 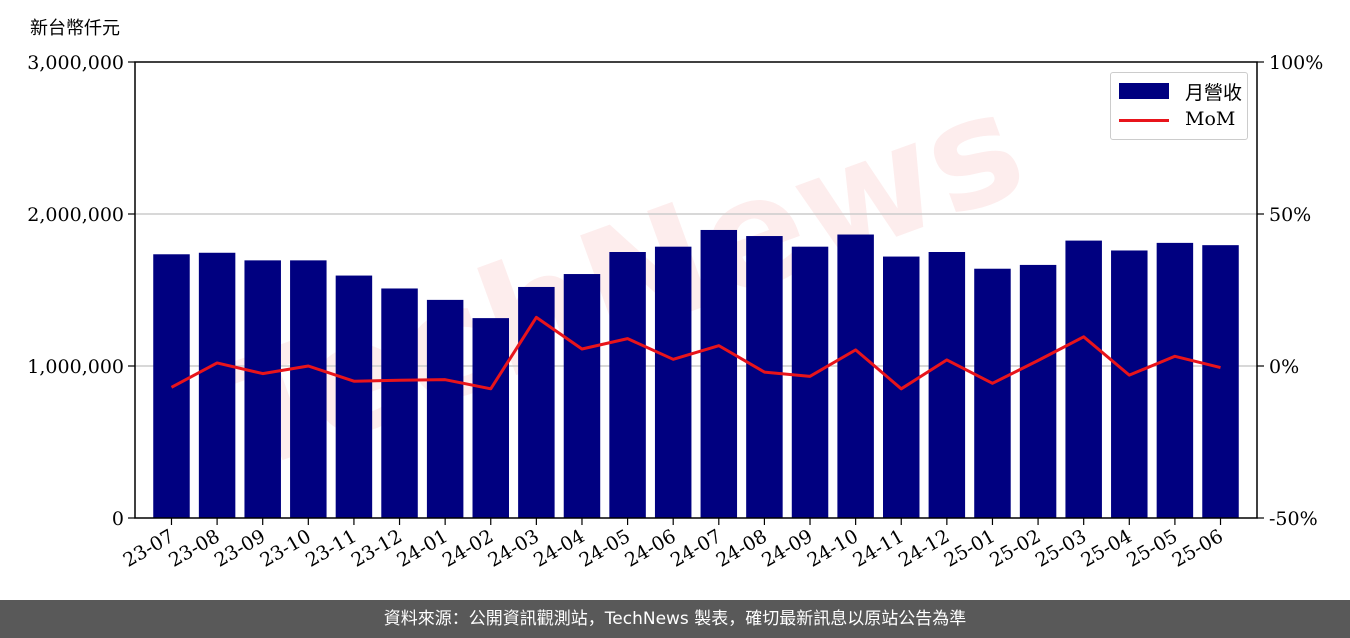 I want to click on x-tick-label: 24-02, so click(x=468, y=548).